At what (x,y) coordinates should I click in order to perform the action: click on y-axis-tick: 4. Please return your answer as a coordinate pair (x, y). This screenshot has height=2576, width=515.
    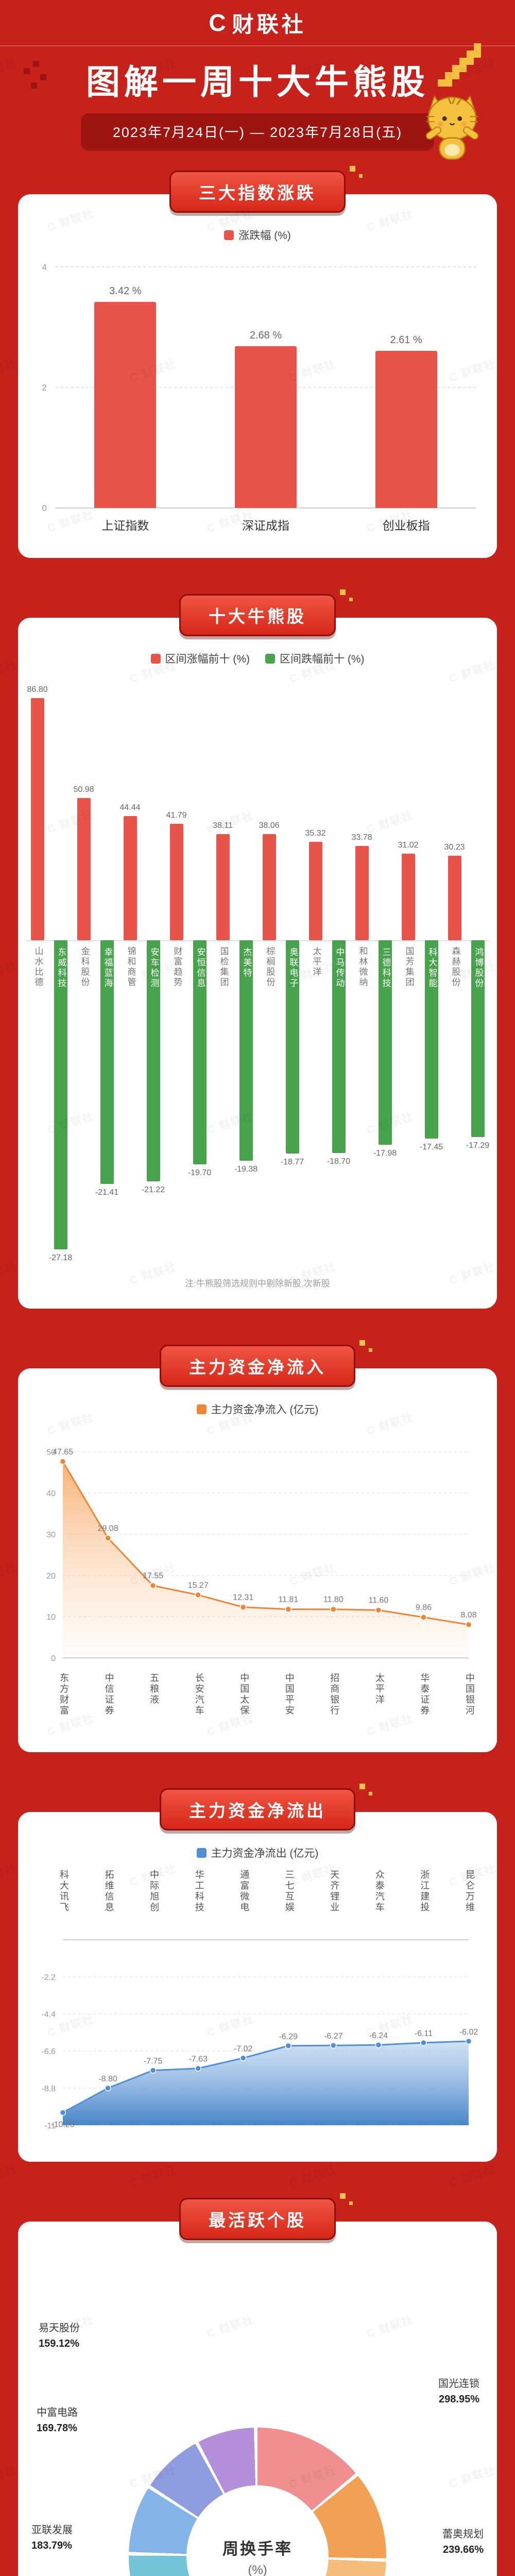
    Looking at the image, I should click on (44, 267).